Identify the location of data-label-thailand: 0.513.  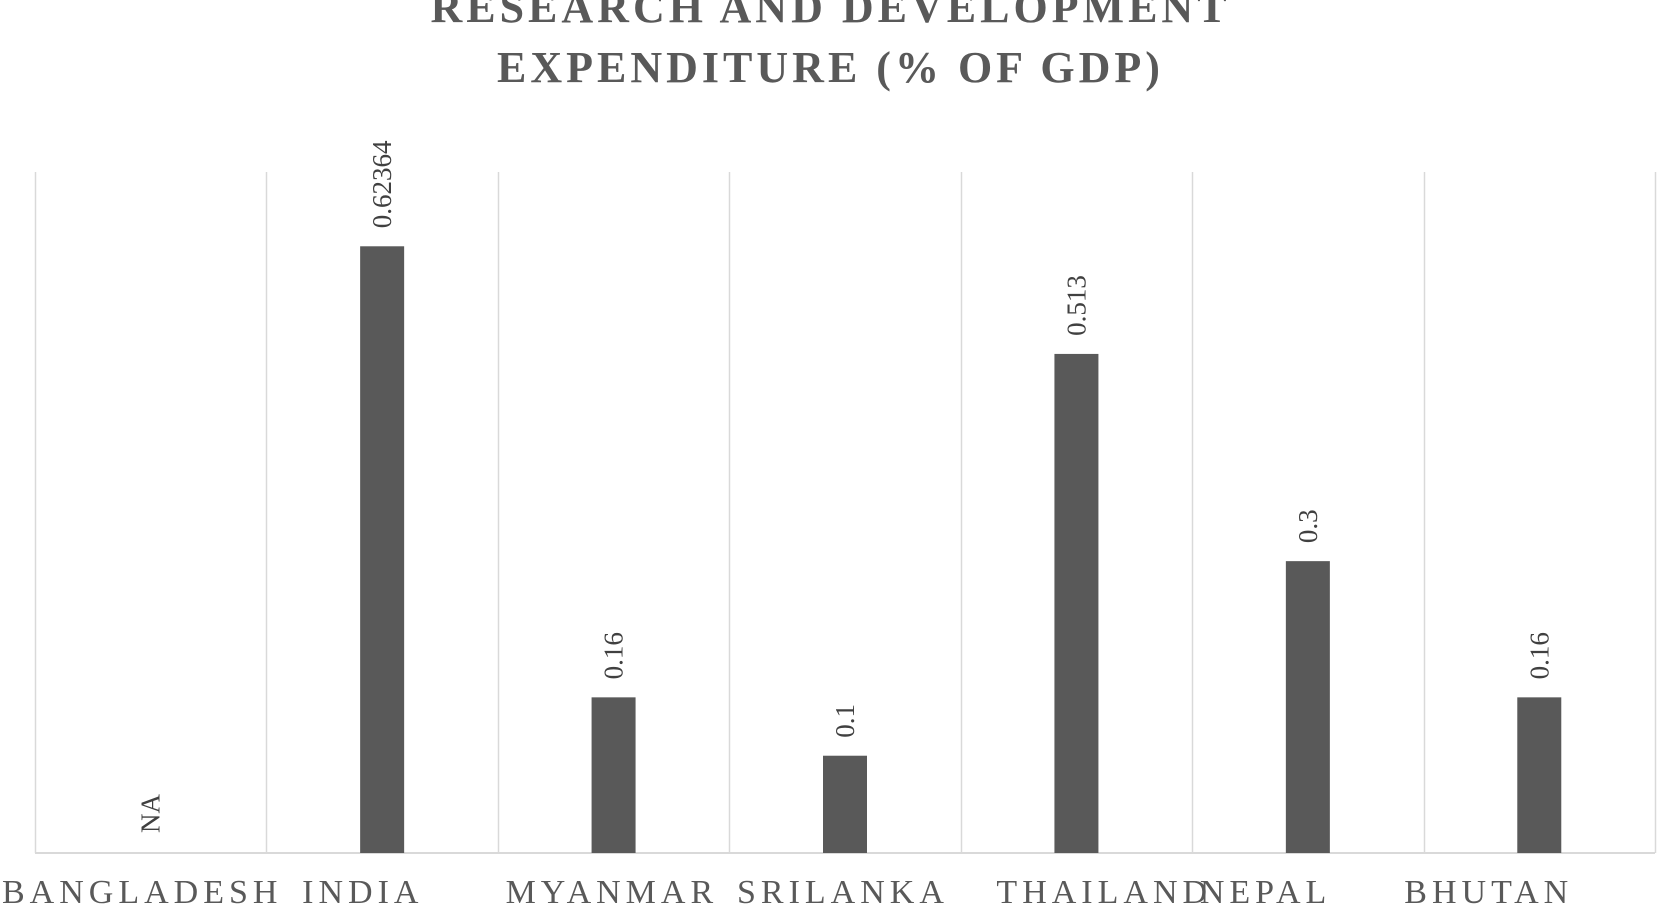
(1076, 305).